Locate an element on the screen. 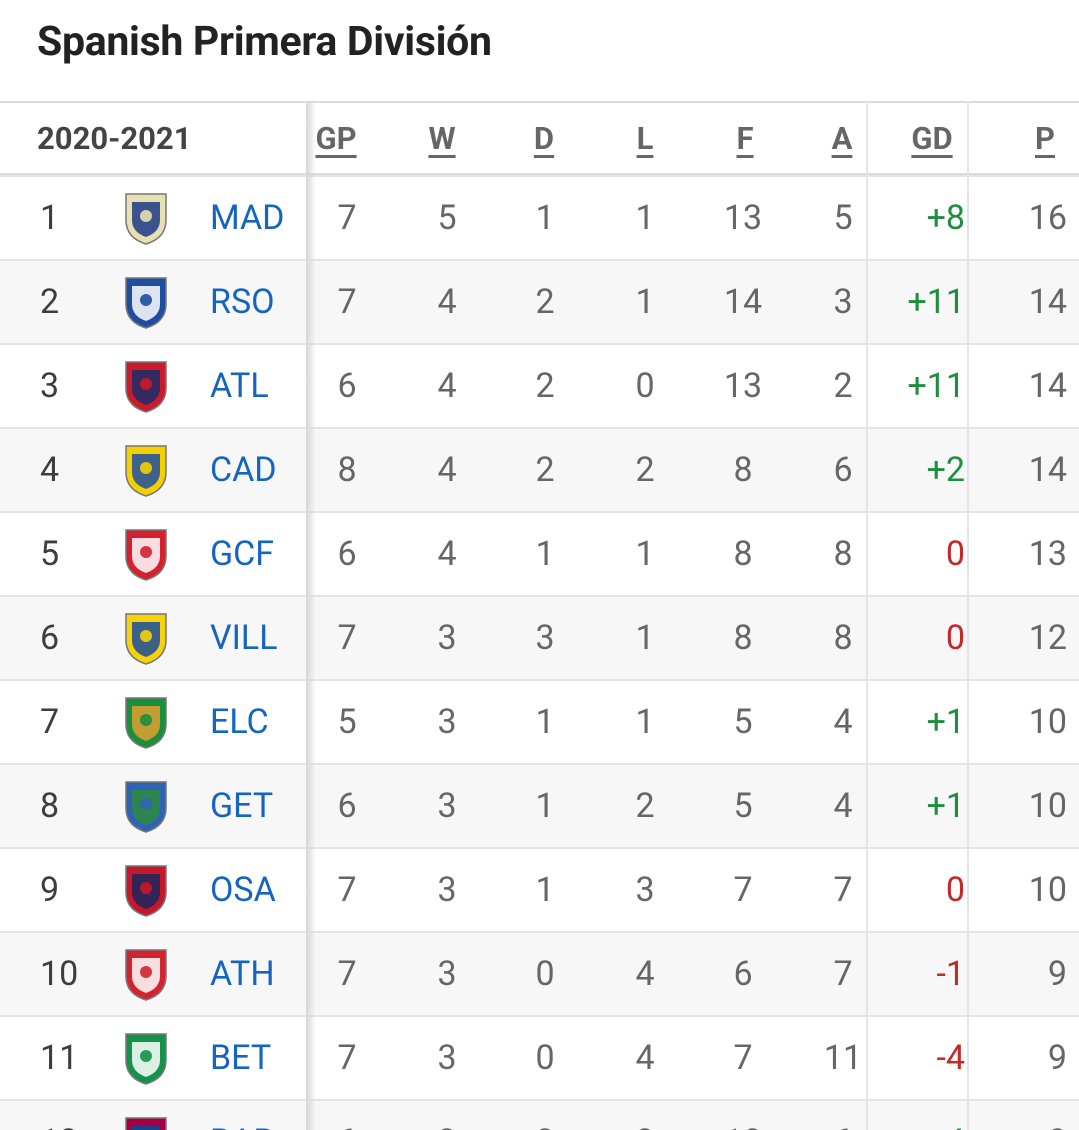  table-row: 7 ELC 5 3 1 1 5 4 +1 10 is located at coordinates (539, 721).